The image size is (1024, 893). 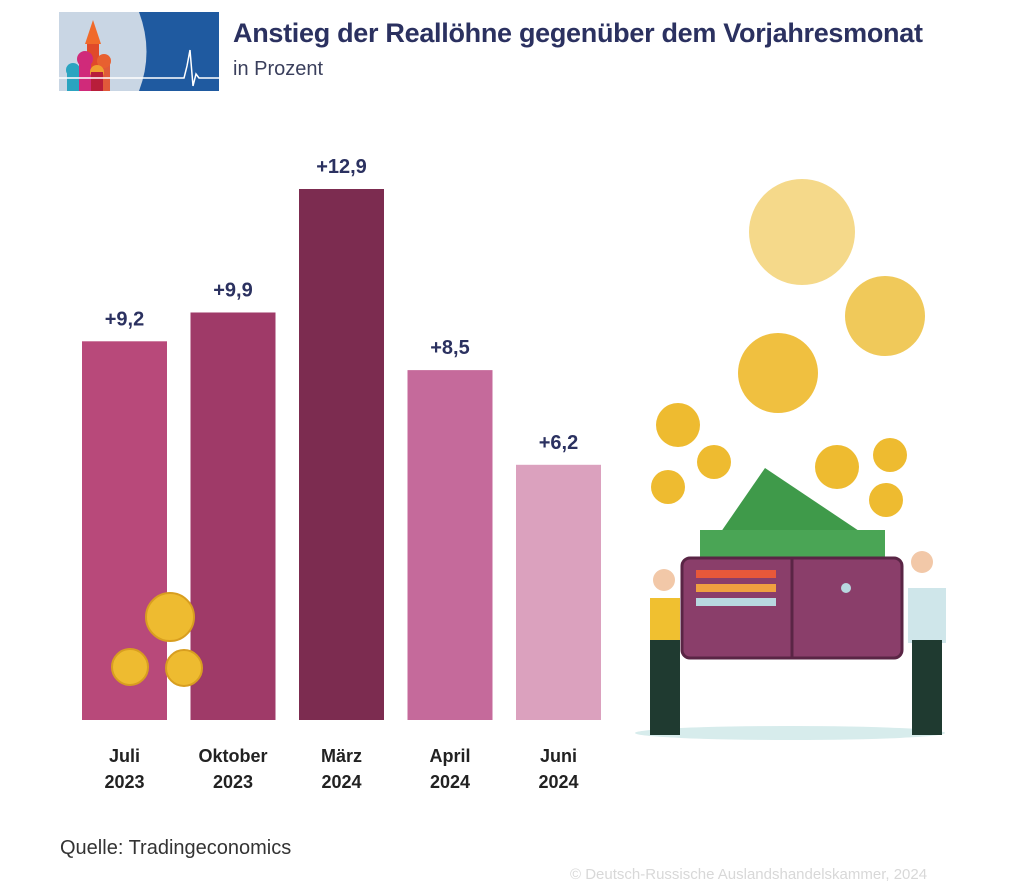 I want to click on x-tick-label: März, so click(x=341, y=756).